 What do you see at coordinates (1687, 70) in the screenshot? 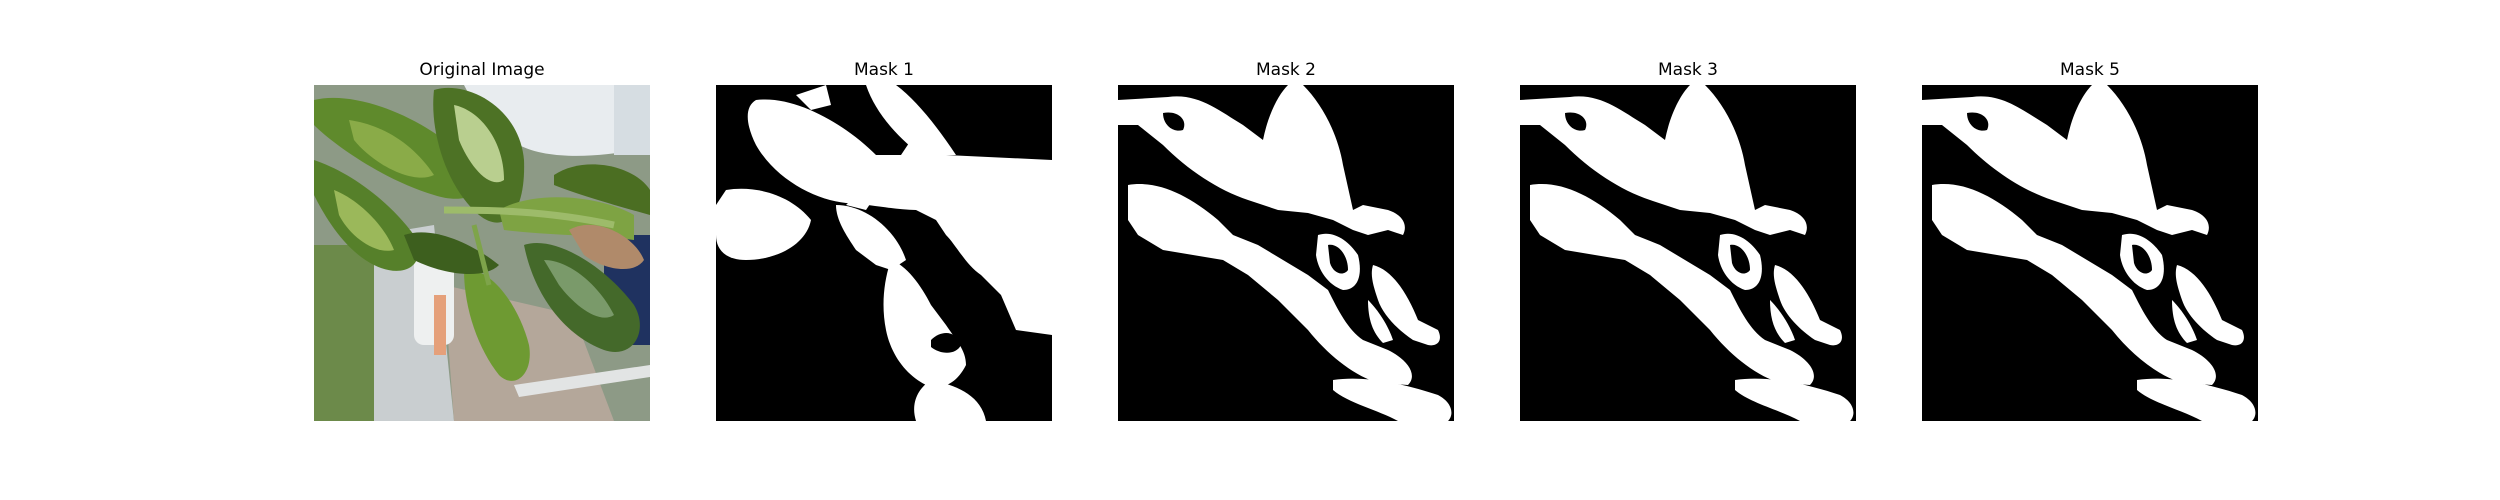
I see `mask-3-title: Mask 3` at bounding box center [1687, 70].